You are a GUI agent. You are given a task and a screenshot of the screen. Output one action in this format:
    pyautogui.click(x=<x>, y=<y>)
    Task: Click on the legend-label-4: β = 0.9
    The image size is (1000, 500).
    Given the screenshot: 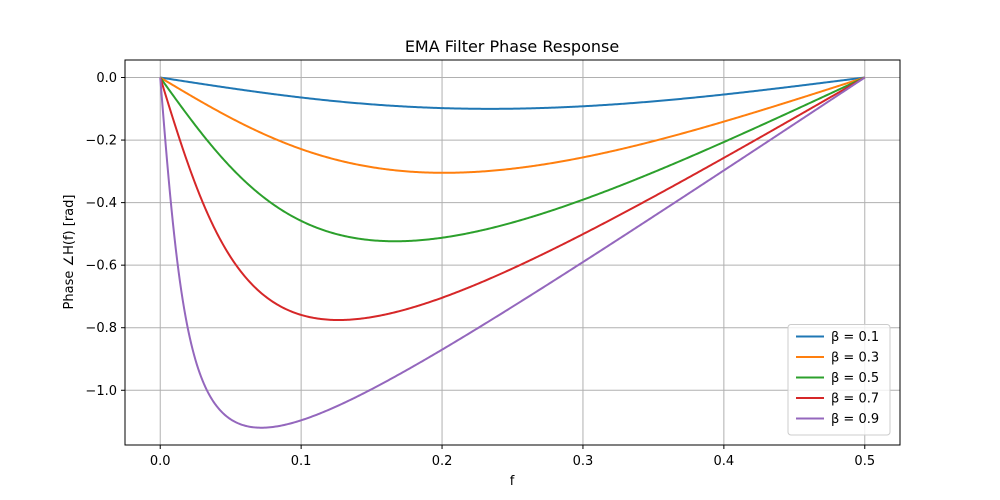 What is the action you would take?
    pyautogui.click(x=855, y=419)
    